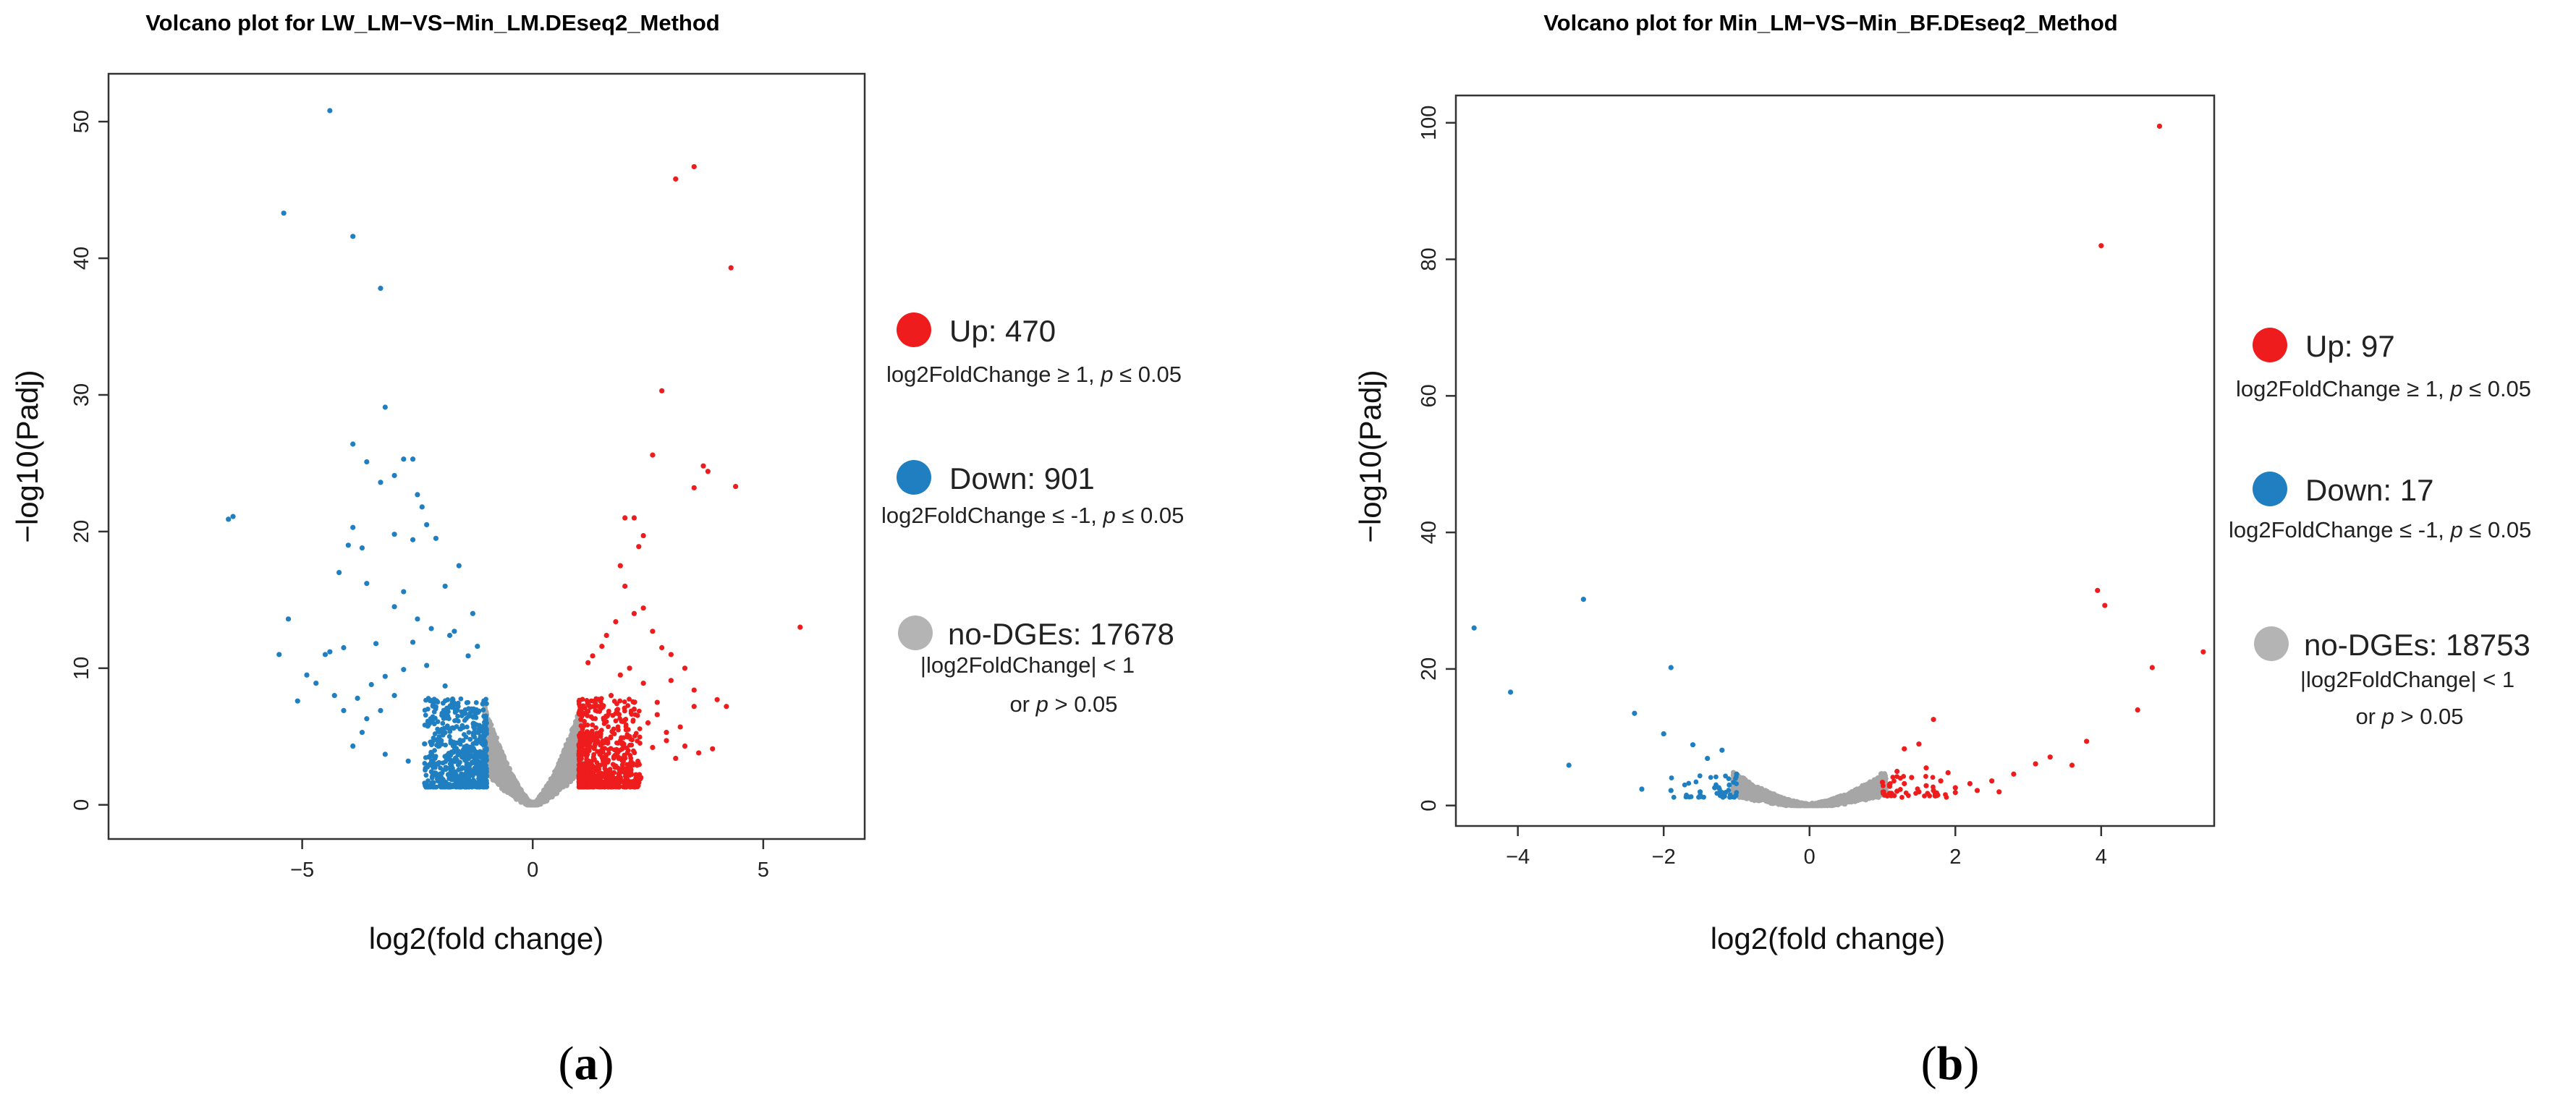  What do you see at coordinates (532, 870) in the screenshot?
I see `x-tick-label: 0` at bounding box center [532, 870].